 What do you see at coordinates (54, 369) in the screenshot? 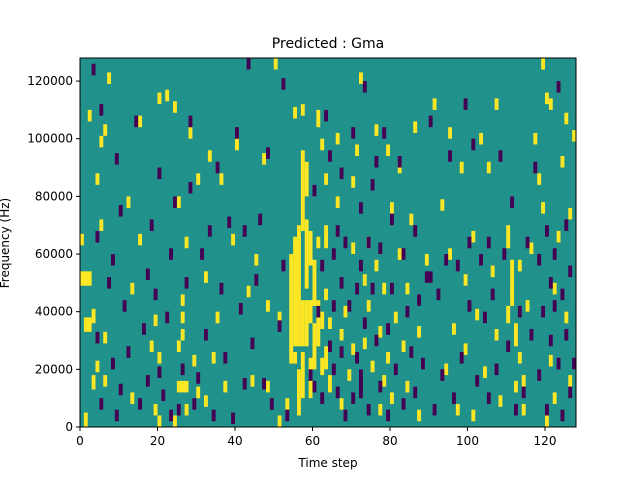
I see `y-tick-label: 20000` at bounding box center [54, 369].